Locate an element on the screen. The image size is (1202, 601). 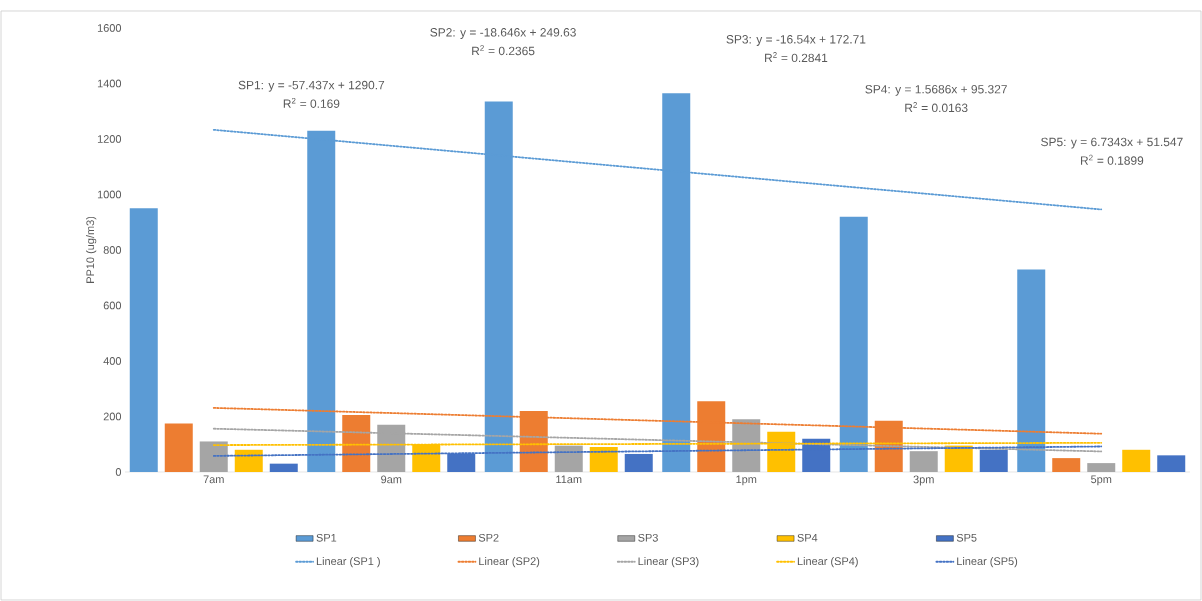
legend-label: SP5 is located at coordinates (966, 537).